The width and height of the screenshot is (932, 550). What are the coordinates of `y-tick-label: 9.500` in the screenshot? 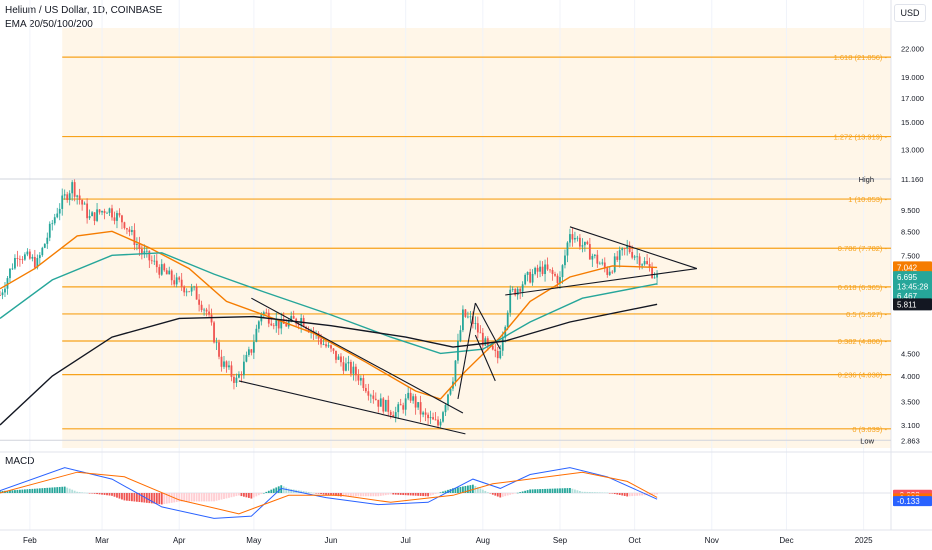 It's located at (910, 210).